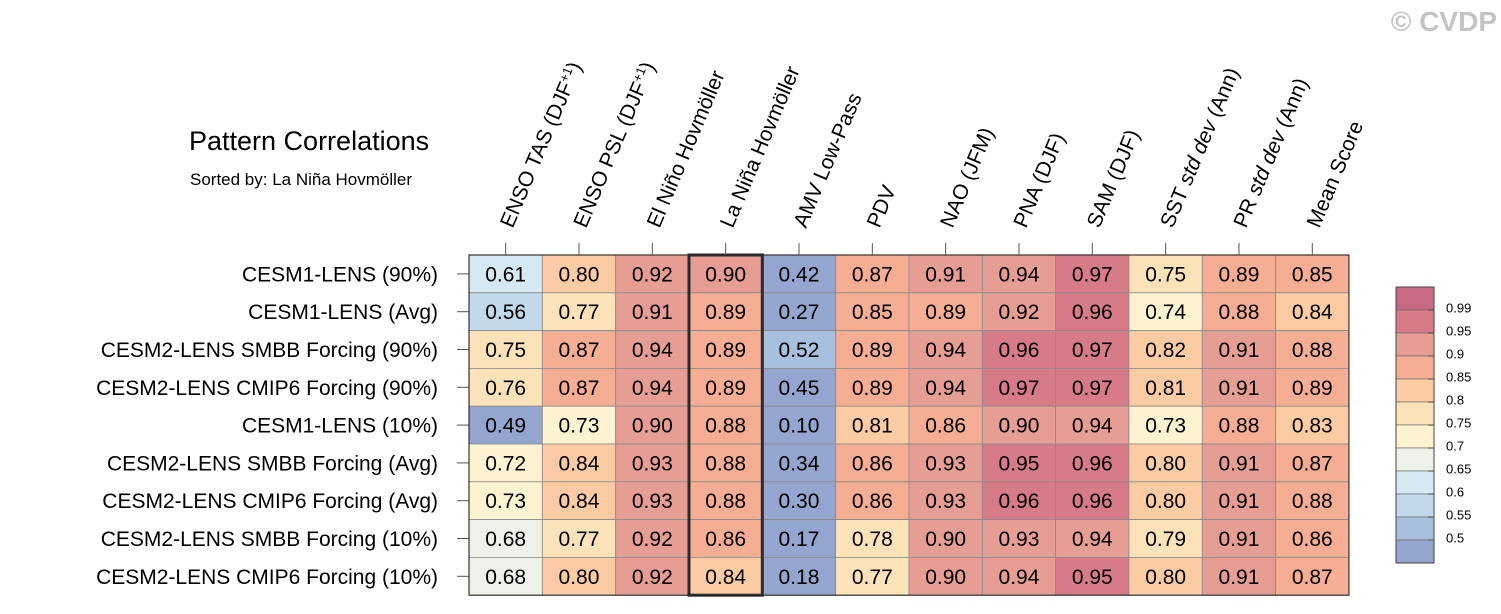 The width and height of the screenshot is (1501, 614). Describe the element at coordinates (269, 350) in the screenshot. I see `row-label: CESM2-LENS SMBB Forcing (90%)` at that location.